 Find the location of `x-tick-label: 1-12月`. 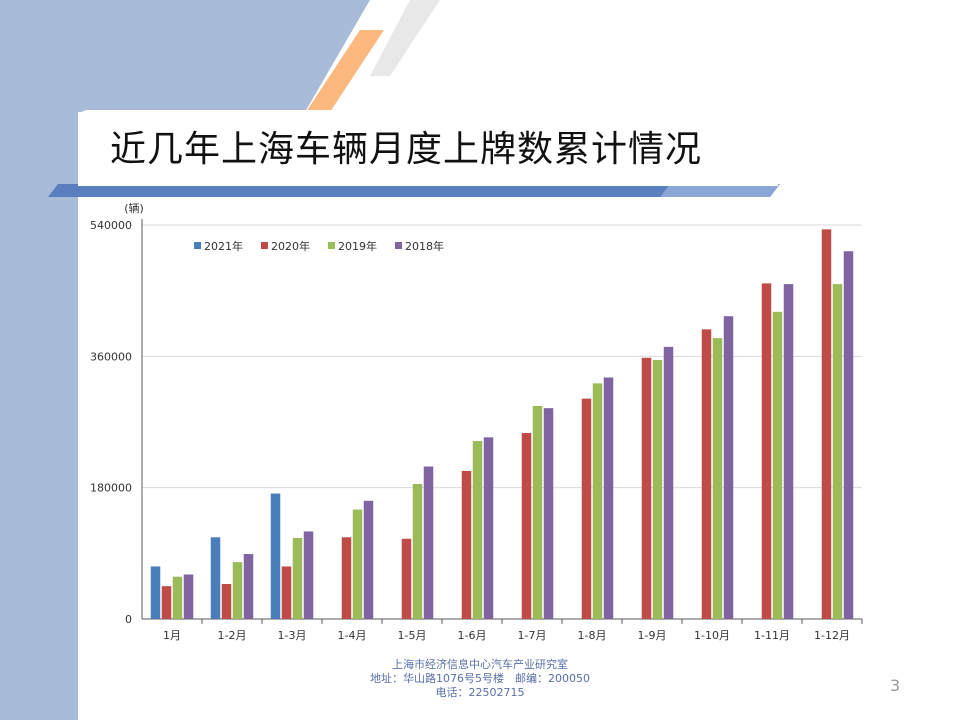

x-tick-label: 1-12月 is located at coordinates (832, 635).